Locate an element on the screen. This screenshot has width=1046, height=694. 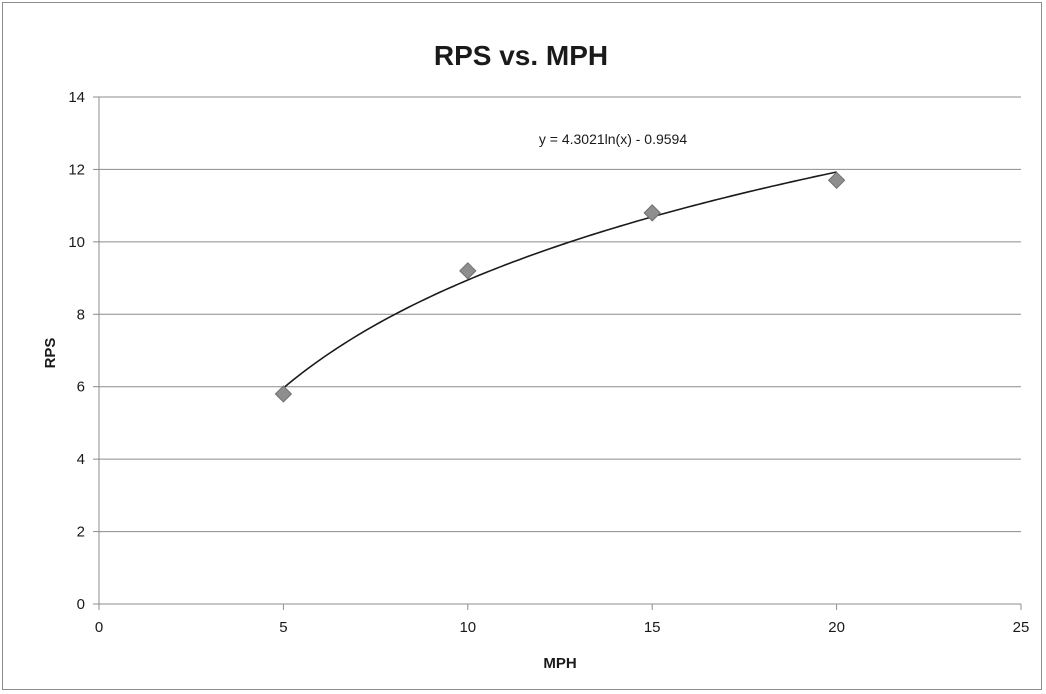
y-tick-label: 4 is located at coordinates (81, 459).